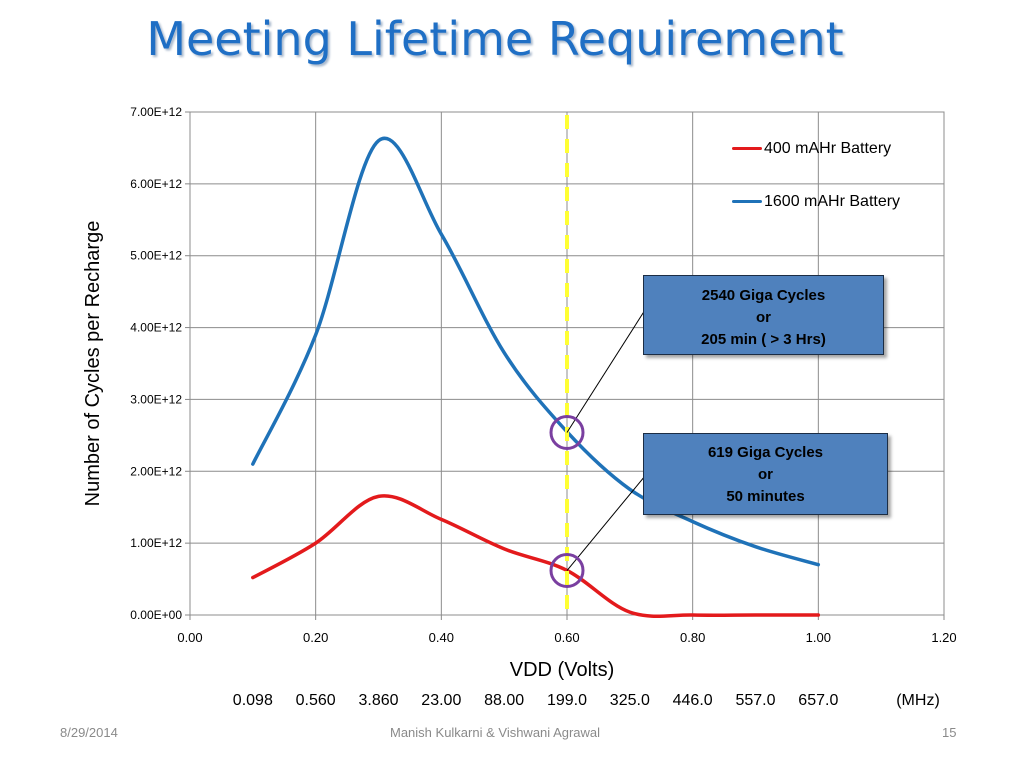  What do you see at coordinates (567, 700) in the screenshot?
I see `frequency-value: 199.0` at bounding box center [567, 700].